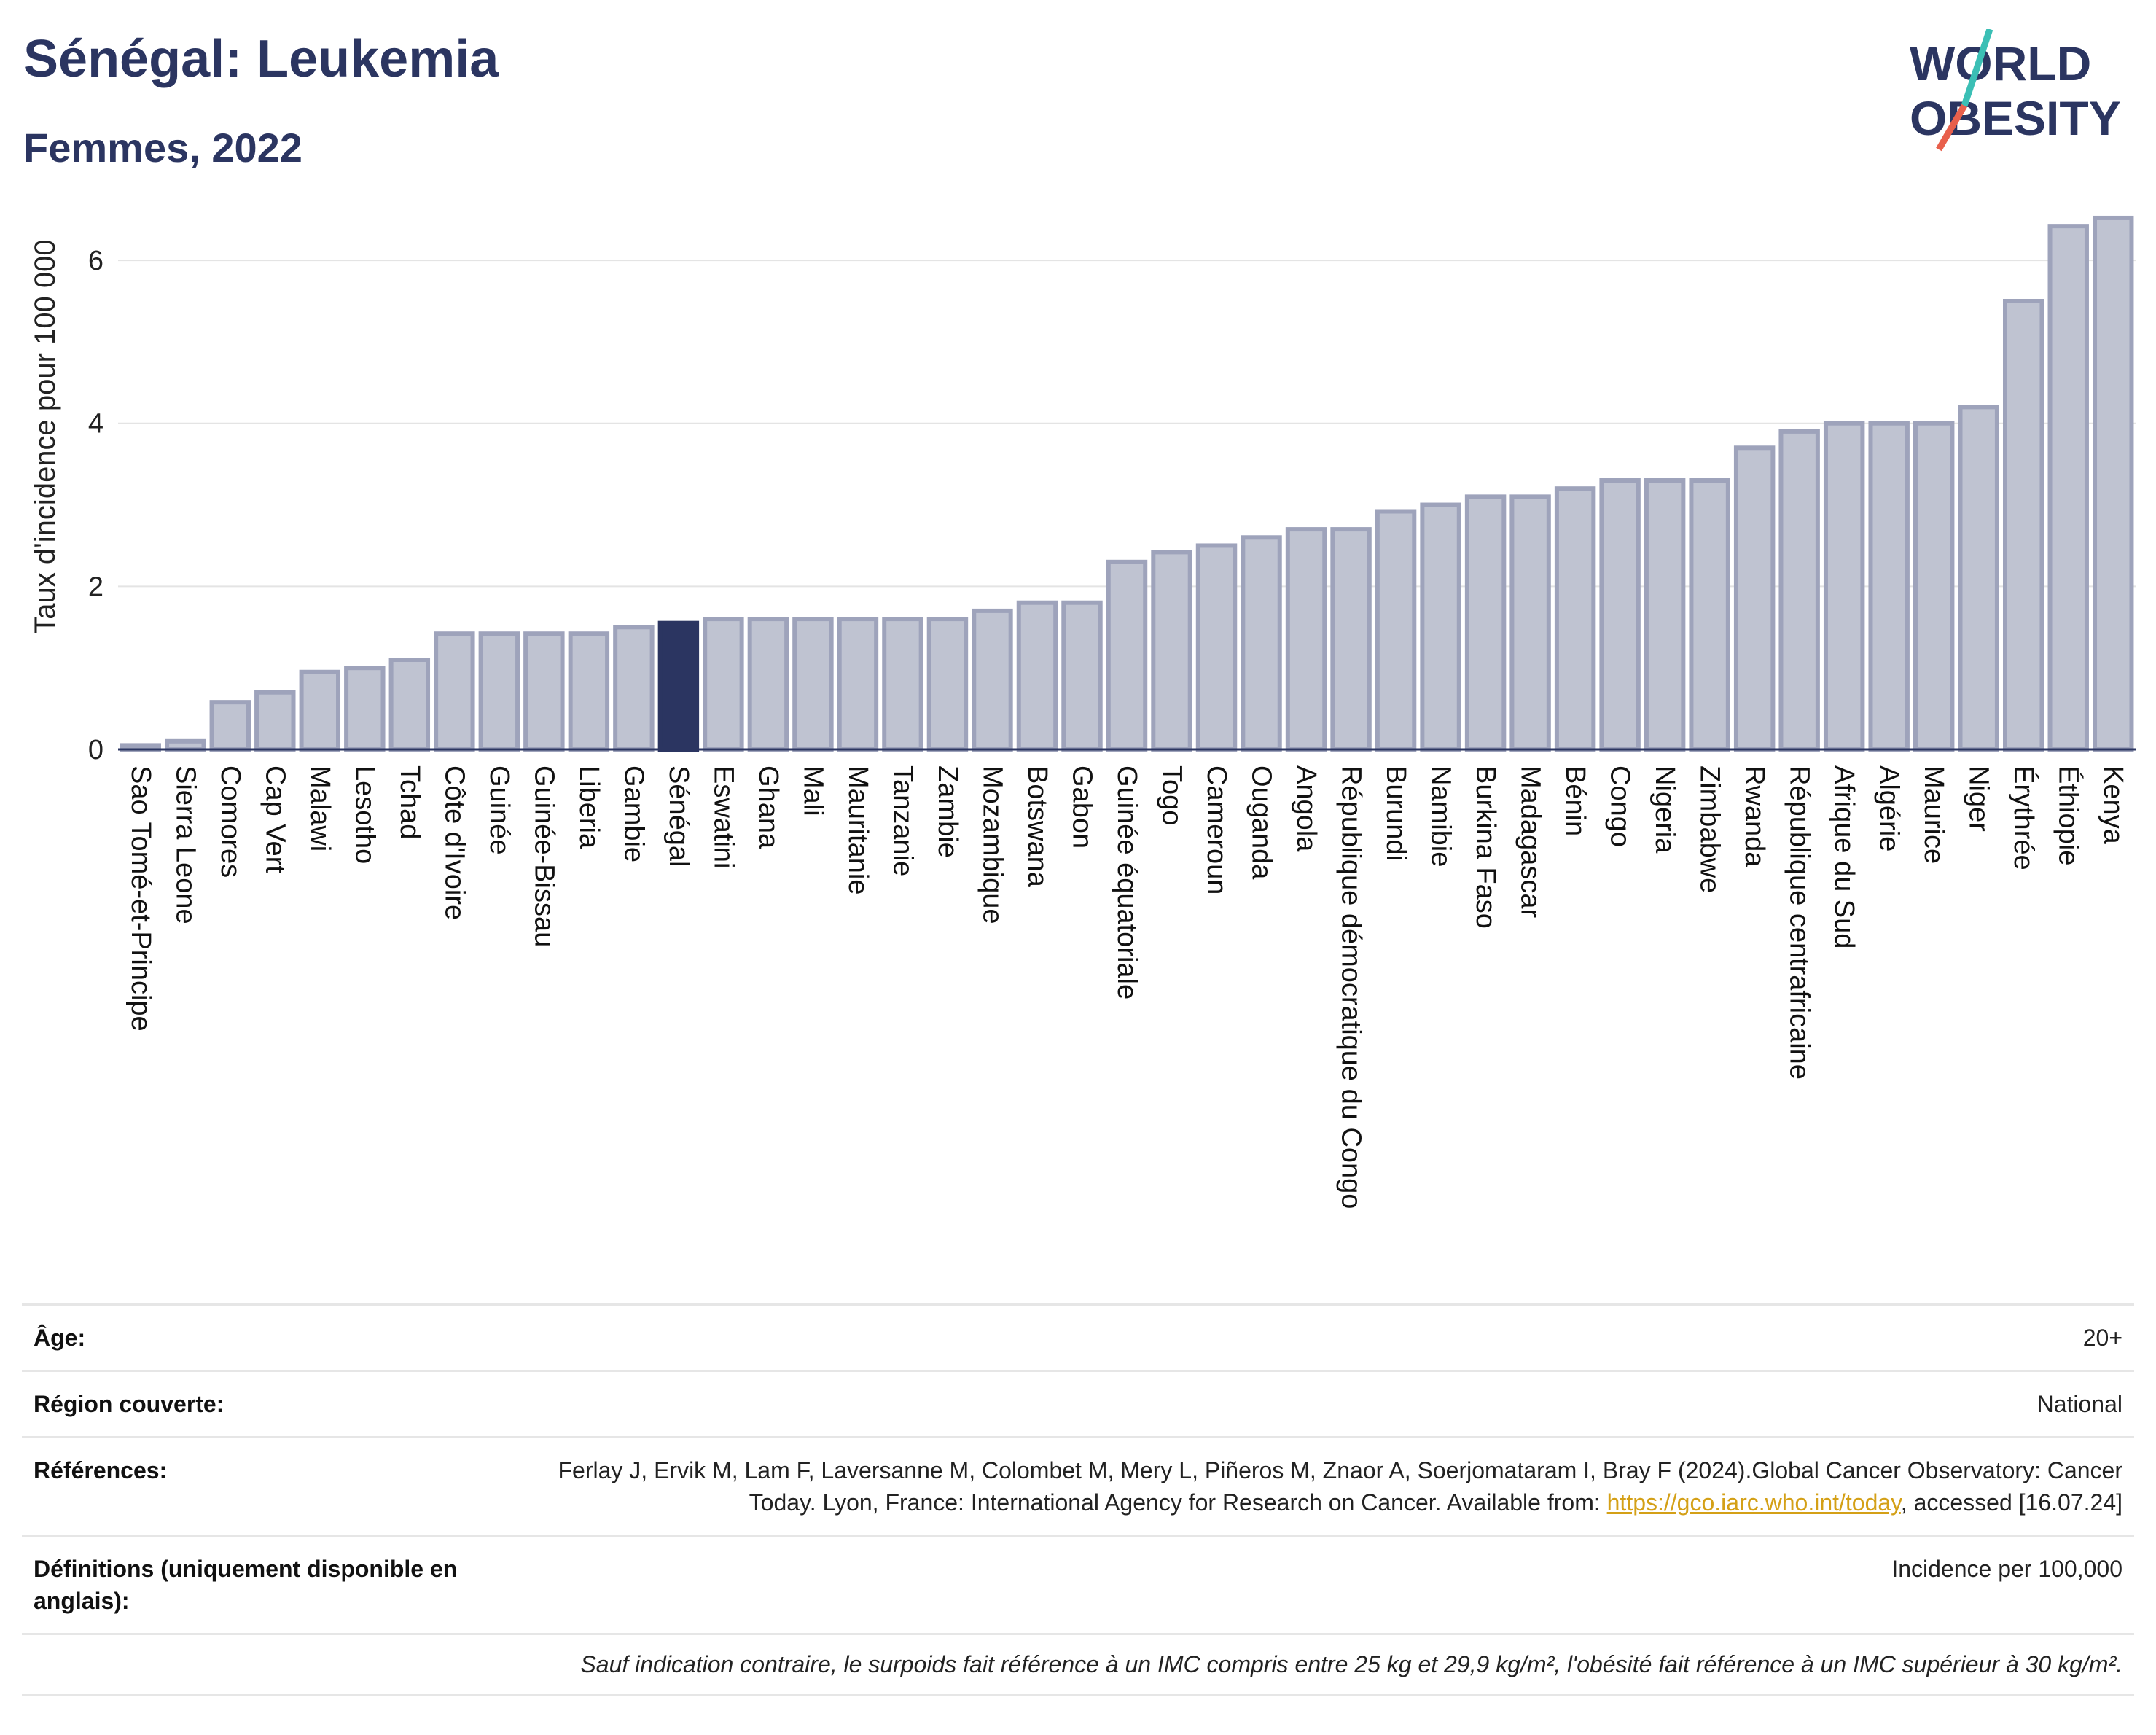 The width and height of the screenshot is (2156, 1735). Describe the element at coordinates (231, 821) in the screenshot. I see `x-tick-label: Comores` at that location.